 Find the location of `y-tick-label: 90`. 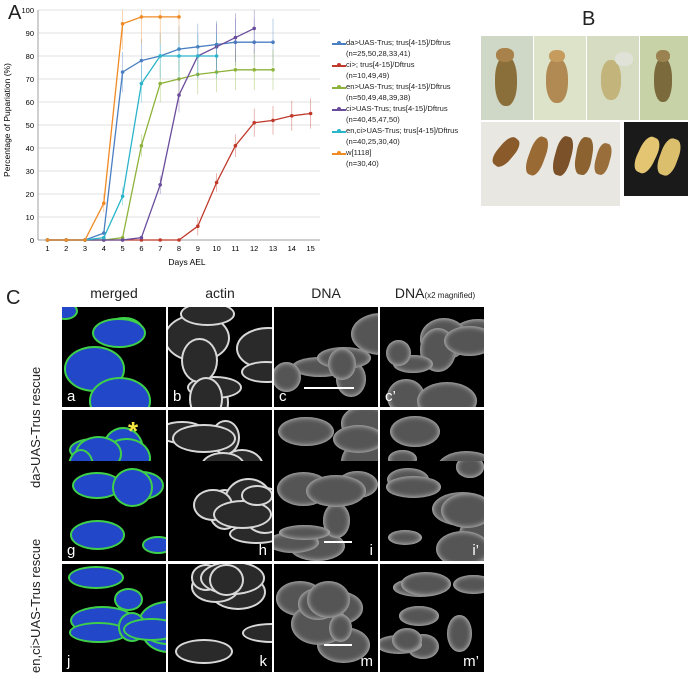

y-tick-label: 90 is located at coordinates (30, 33).